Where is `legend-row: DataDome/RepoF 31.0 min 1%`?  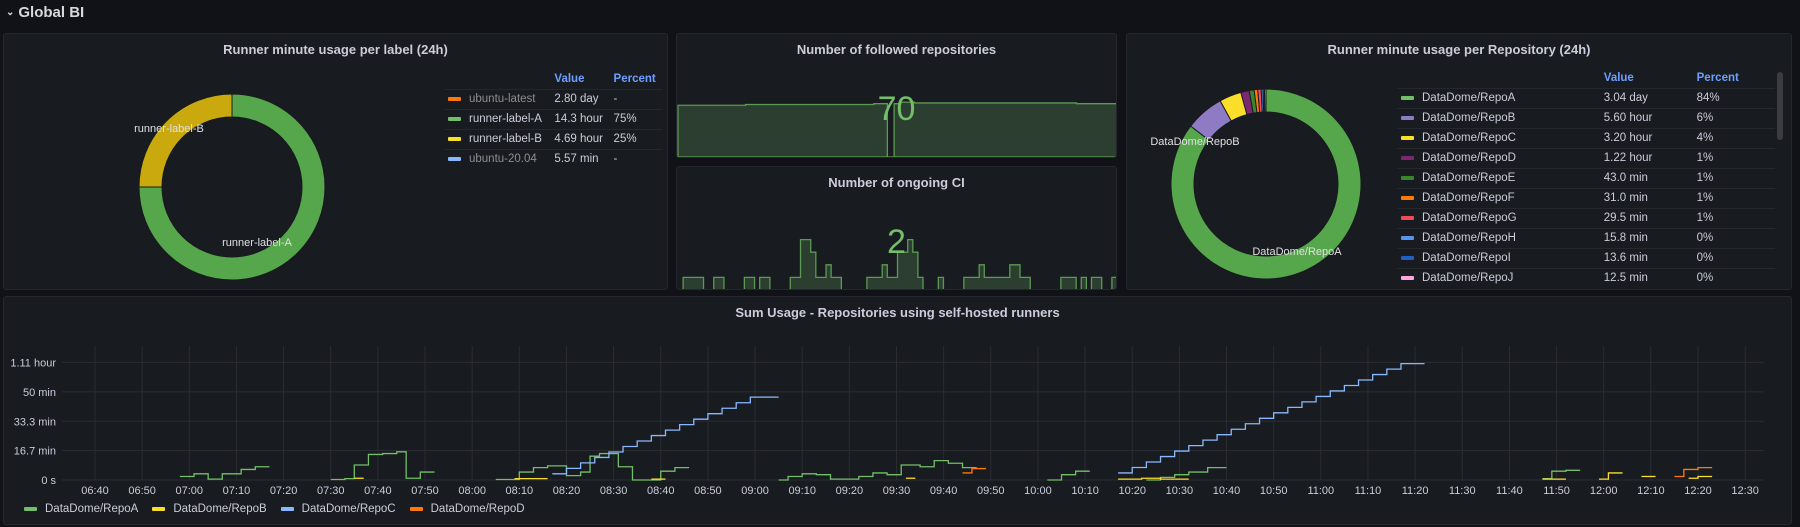 legend-row: DataDome/RepoF 31.0 min 1% is located at coordinates (1586, 197).